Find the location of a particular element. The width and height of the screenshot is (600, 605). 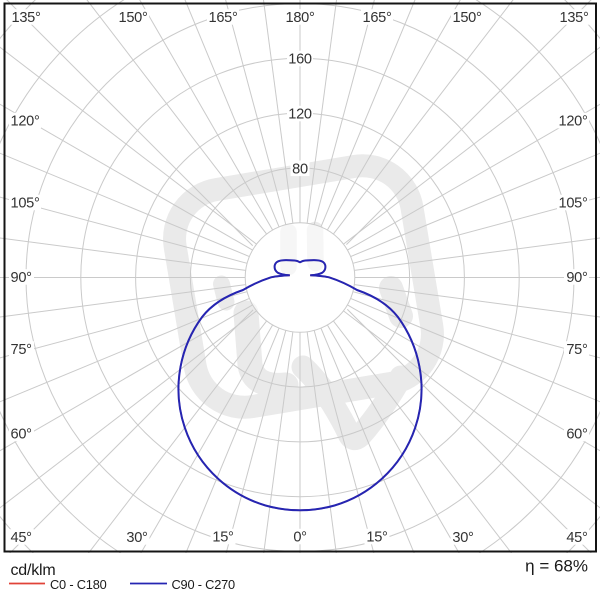

svg-text: η = 68% is located at coordinates (556, 566).